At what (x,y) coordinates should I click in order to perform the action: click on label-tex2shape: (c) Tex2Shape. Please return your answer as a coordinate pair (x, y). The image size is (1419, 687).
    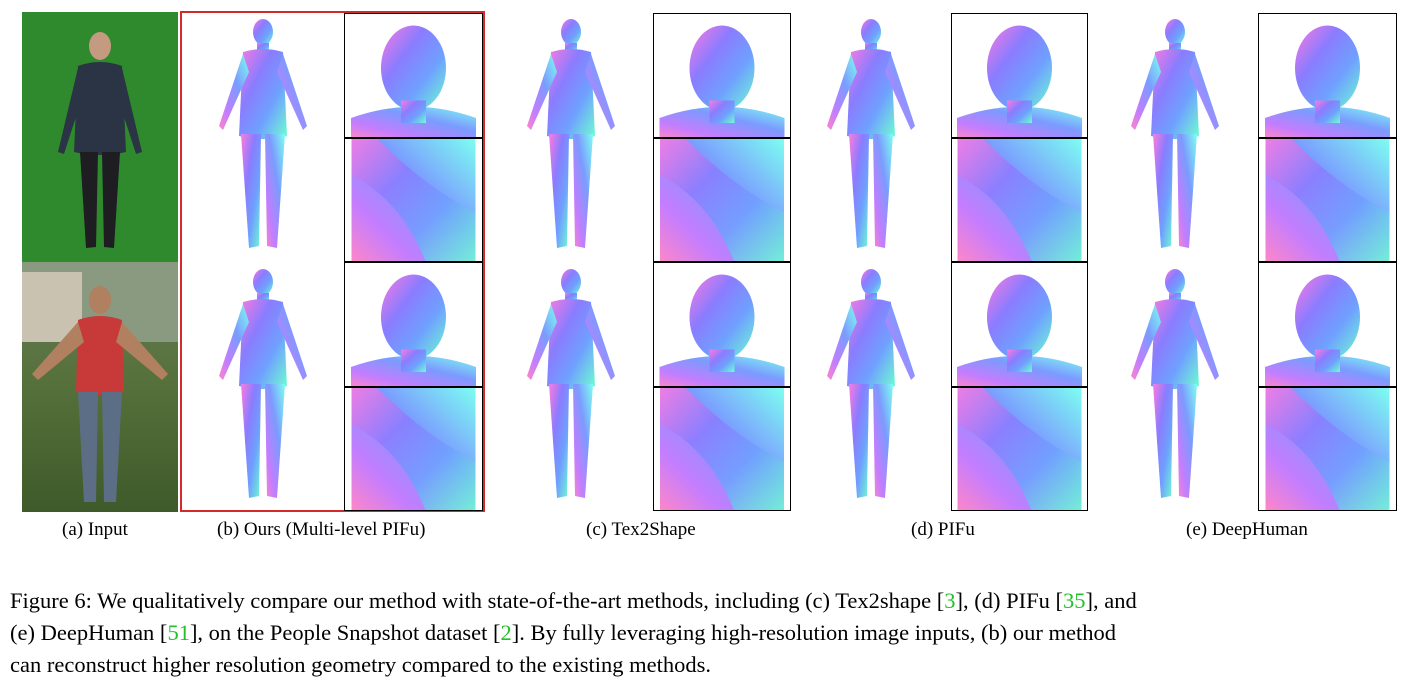
    Looking at the image, I should click on (641, 529).